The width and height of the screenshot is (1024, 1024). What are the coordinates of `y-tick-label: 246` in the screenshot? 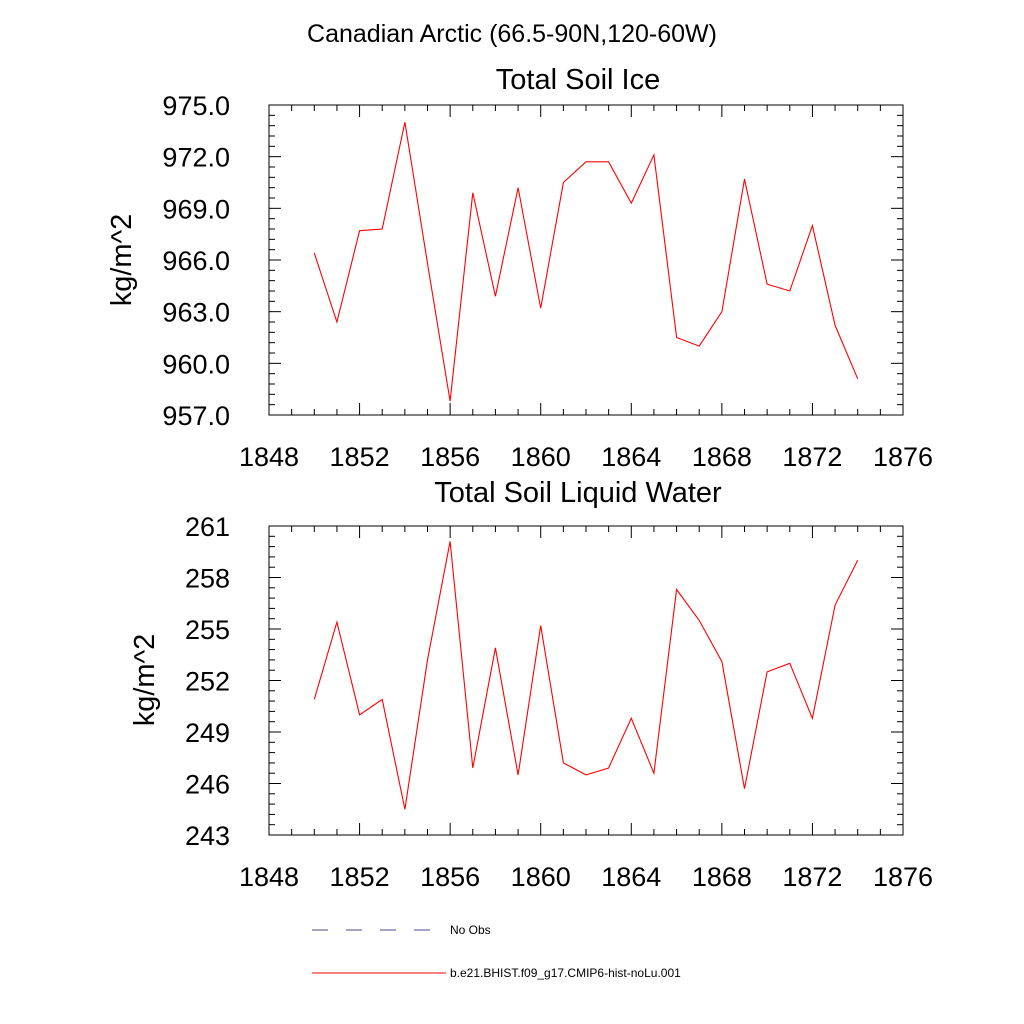 It's located at (207, 785).